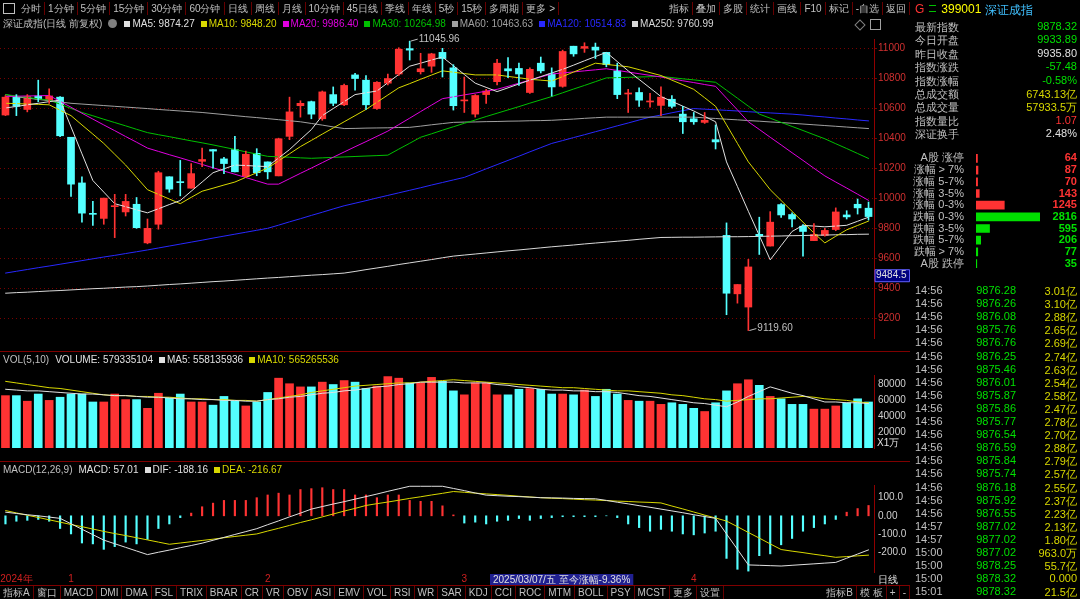  What do you see at coordinates (995, 356) in the screenshot?
I see `text: 9876.25` at bounding box center [995, 356].